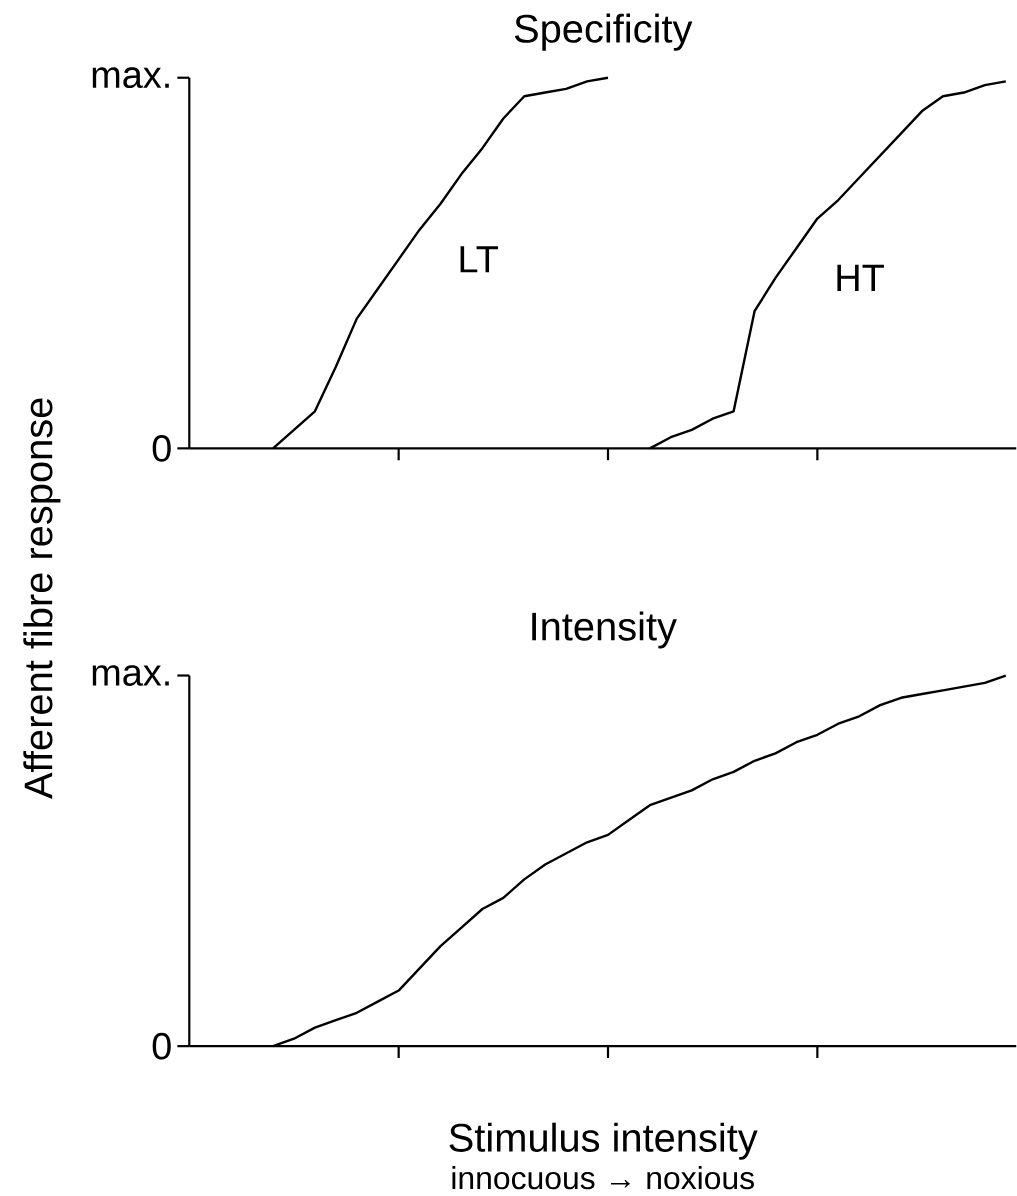 Image resolution: width=1017 pixels, height=1196 pixels. I want to click on x-axis-title: Stimulus intensity, so click(603, 1141).